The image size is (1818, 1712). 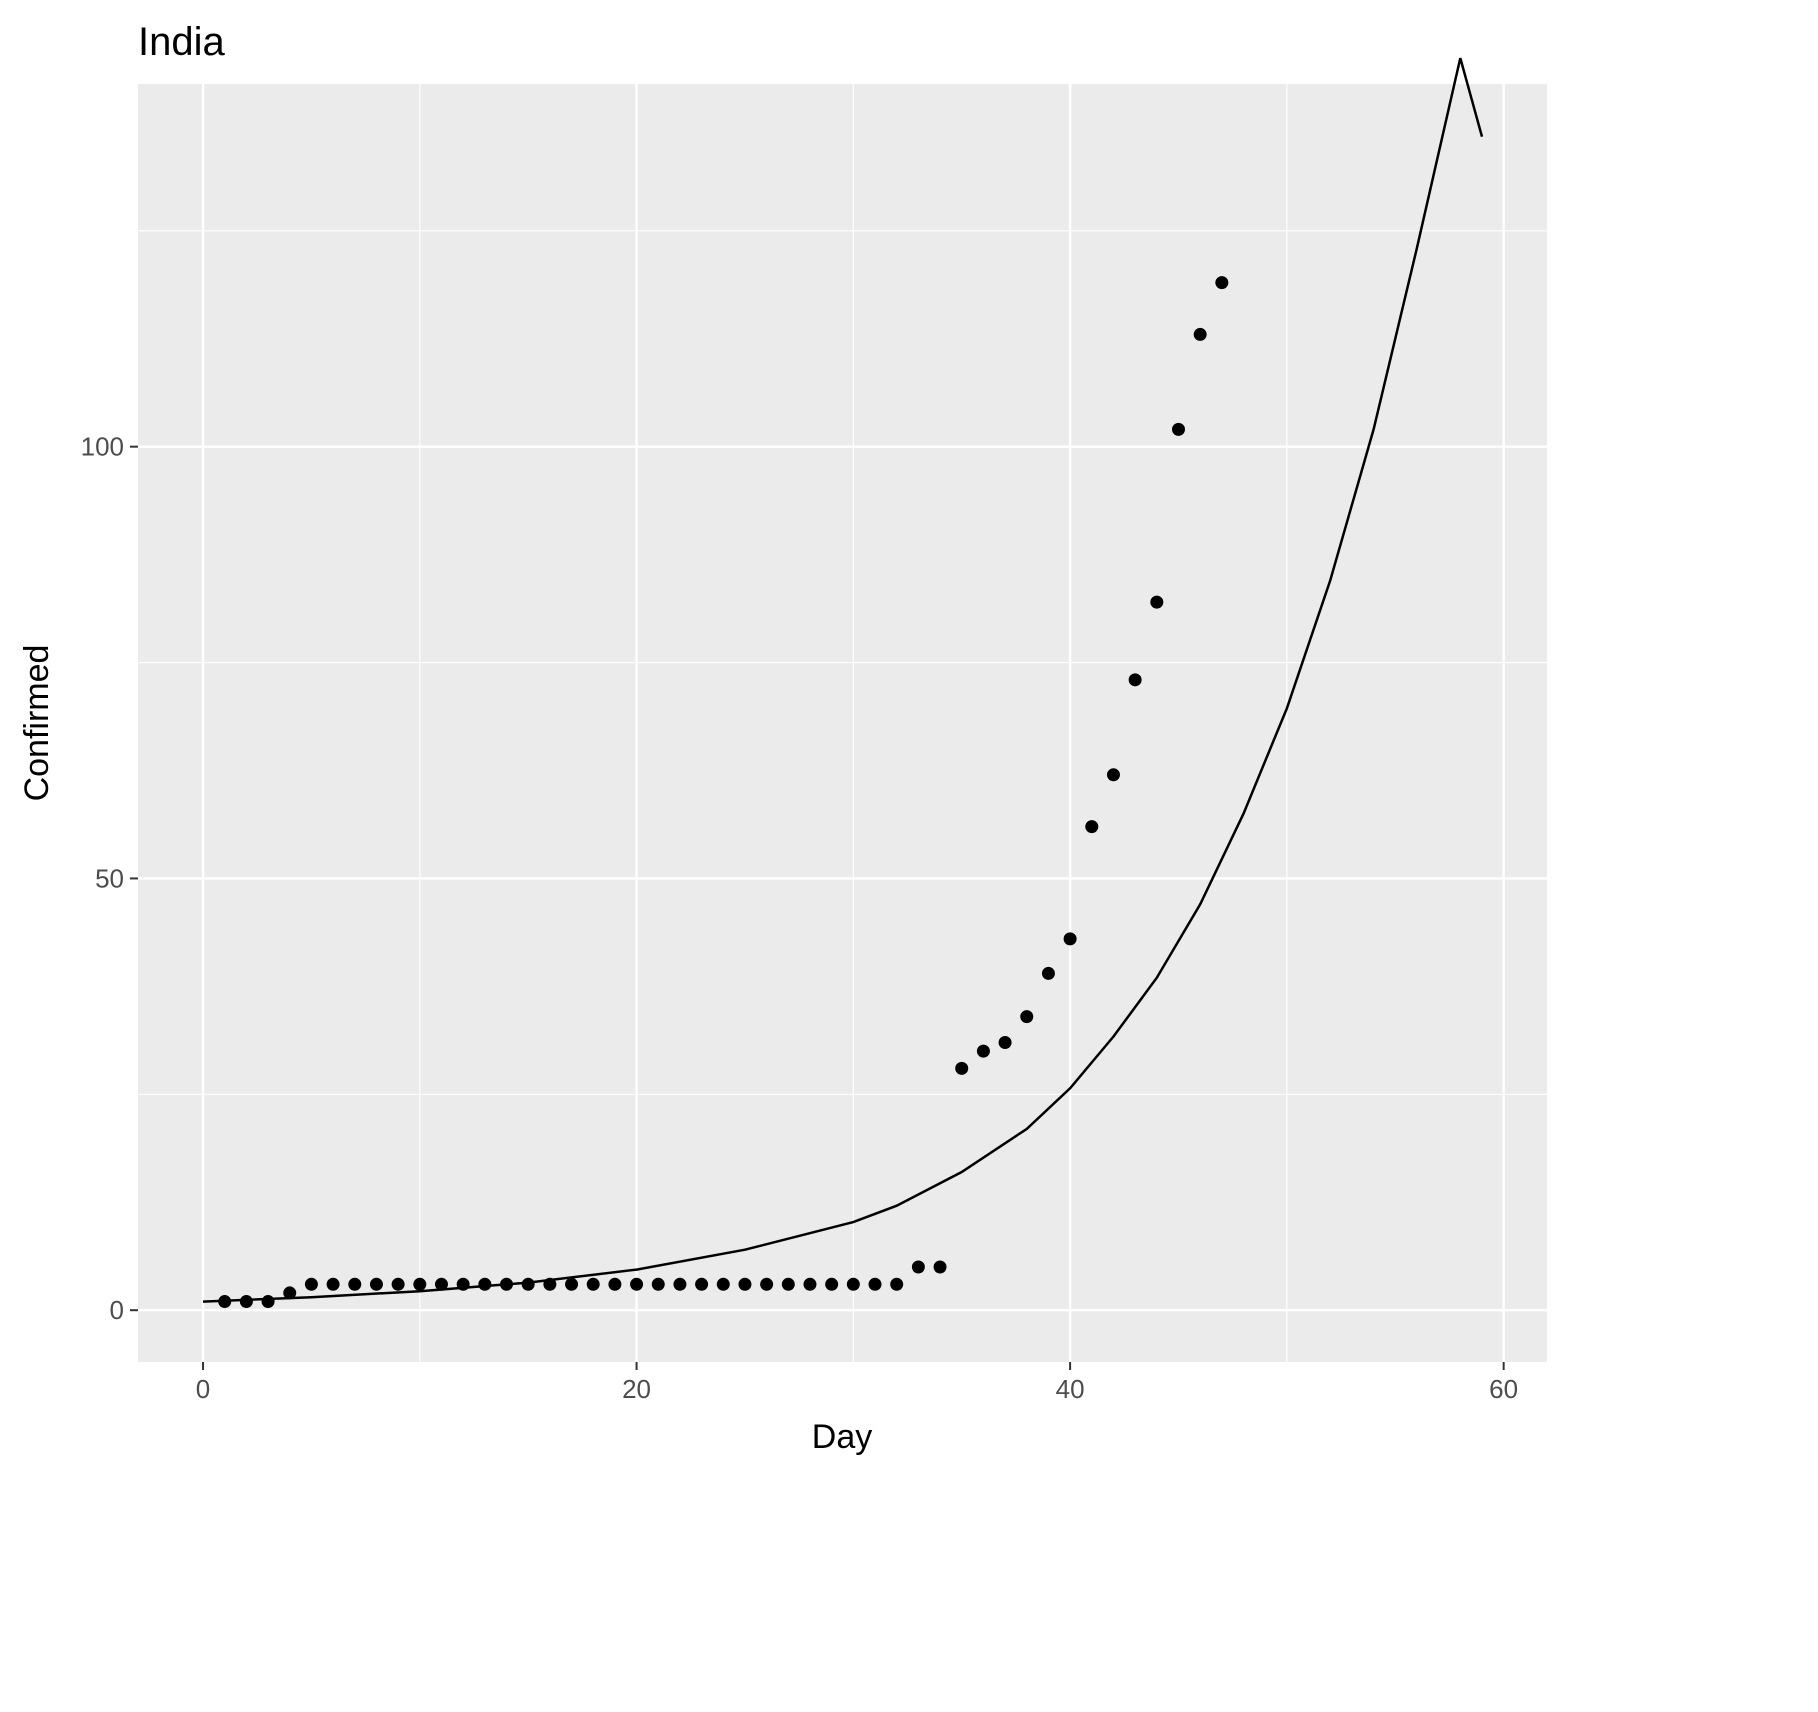 What do you see at coordinates (1503, 1389) in the screenshot?
I see `x-tick-label: 60` at bounding box center [1503, 1389].